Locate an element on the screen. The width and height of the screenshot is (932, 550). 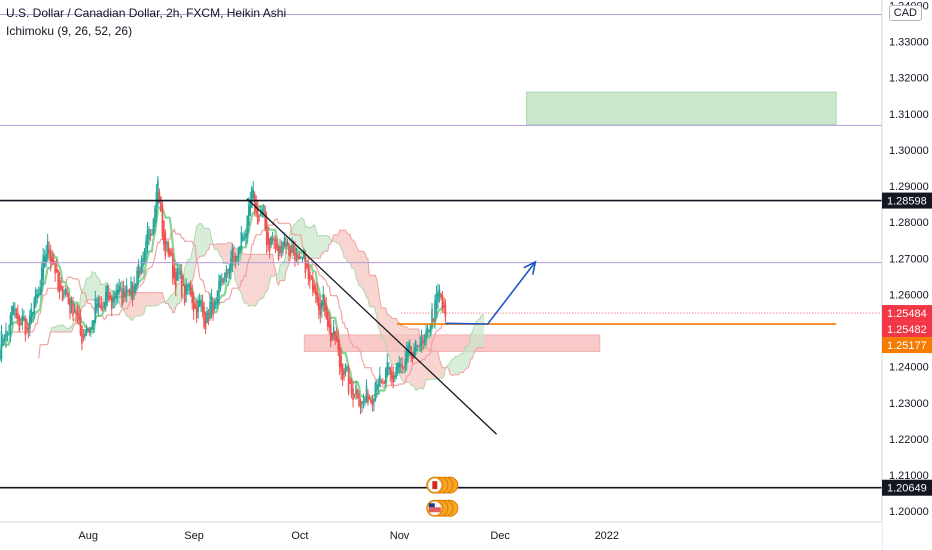
currency-badge: CAD is located at coordinates (905, 13).